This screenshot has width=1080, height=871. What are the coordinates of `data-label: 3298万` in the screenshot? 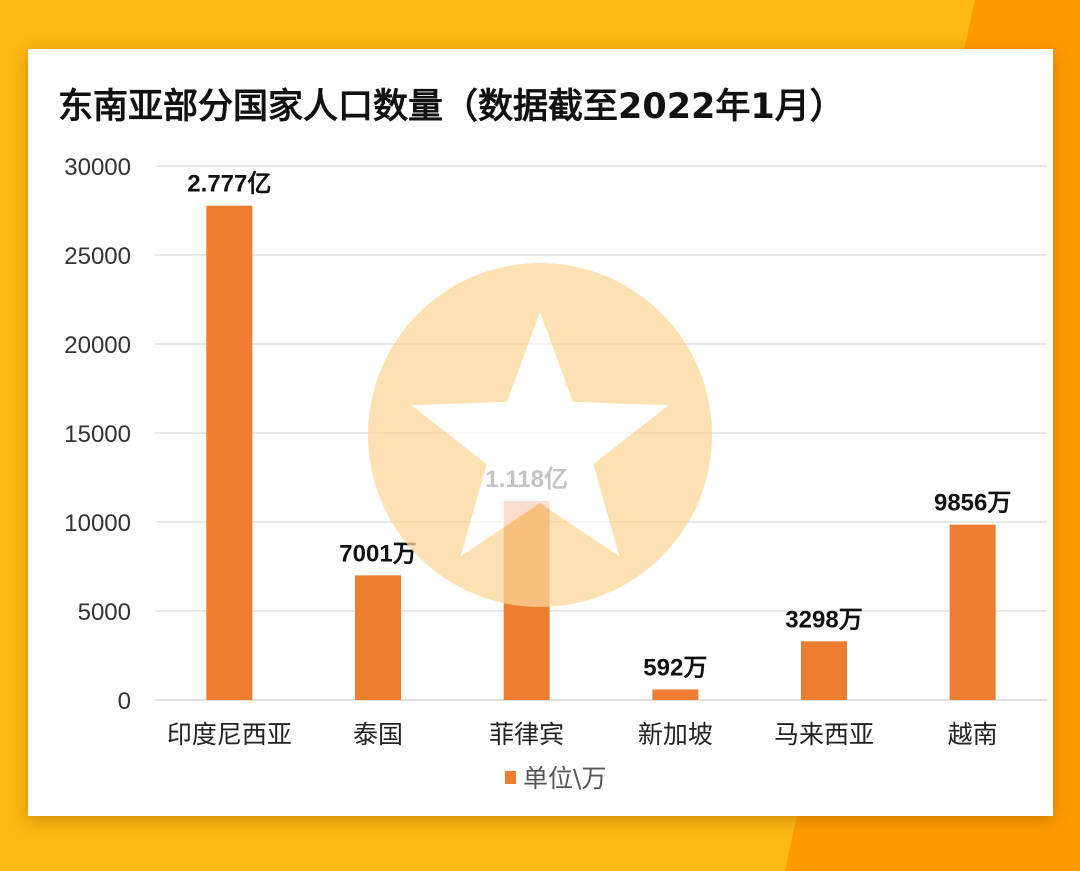 It's located at (823, 619).